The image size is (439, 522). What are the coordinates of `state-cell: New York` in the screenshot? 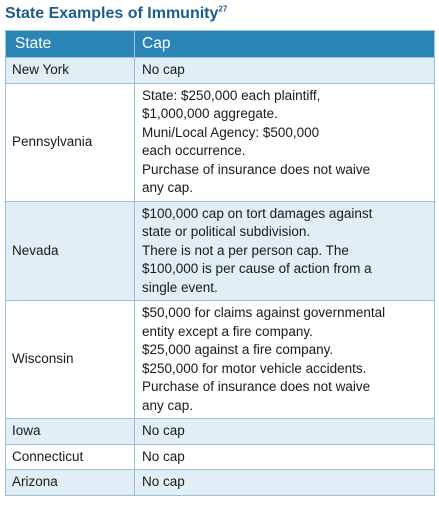 It's located at (70, 70).